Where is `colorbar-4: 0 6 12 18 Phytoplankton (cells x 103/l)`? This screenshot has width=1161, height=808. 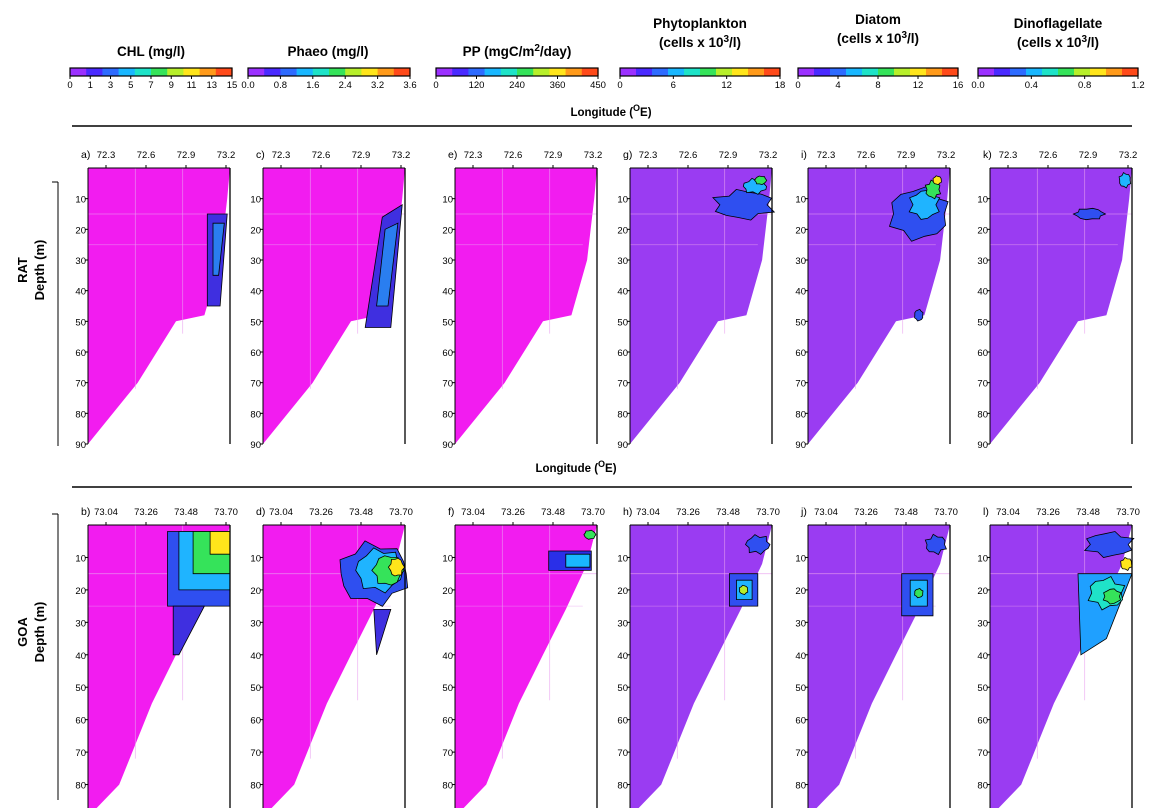 colorbar-4: 0 6 12 18 Phytoplankton (cells x 103/l) is located at coordinates (701, 53).